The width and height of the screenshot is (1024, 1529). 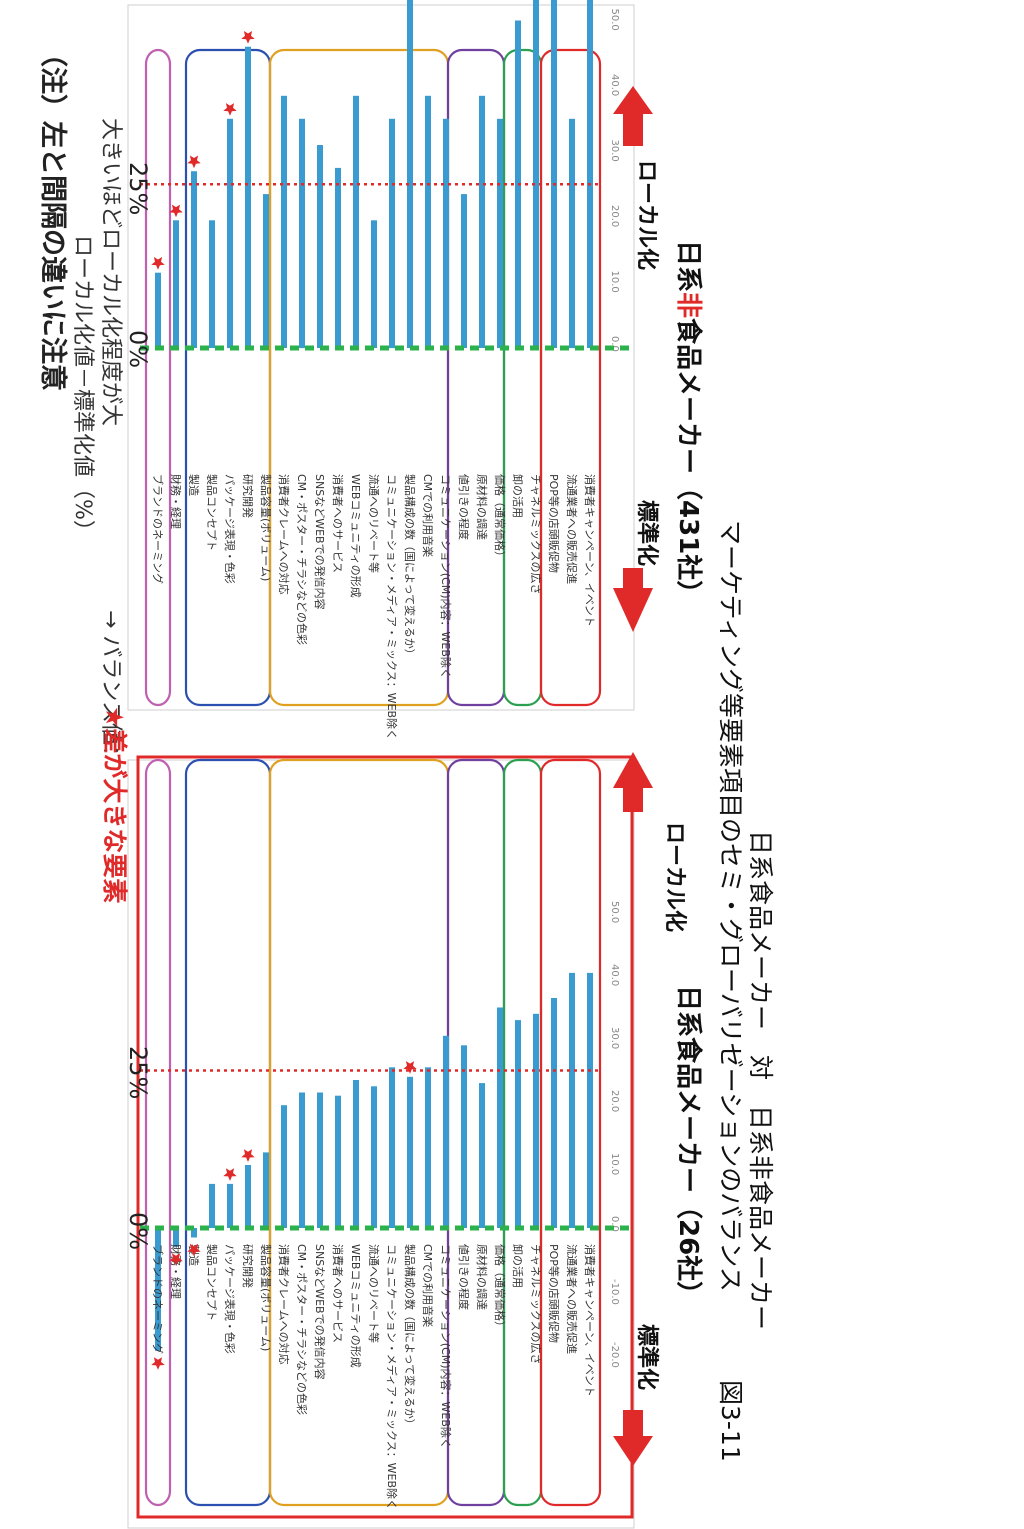 What do you see at coordinates (138, 188) in the screenshot?
I see `pct25-label-top: 25%` at bounding box center [138, 188].